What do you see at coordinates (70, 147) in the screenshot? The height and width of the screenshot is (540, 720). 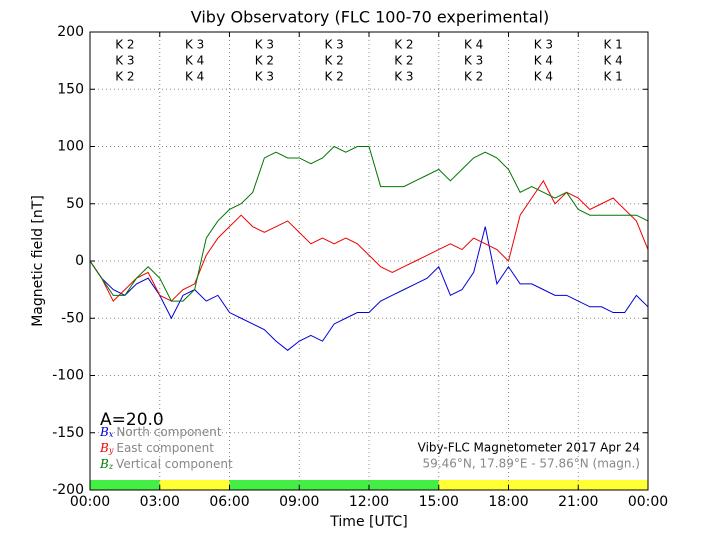 I see `y-tick-label: 100` at bounding box center [70, 147].